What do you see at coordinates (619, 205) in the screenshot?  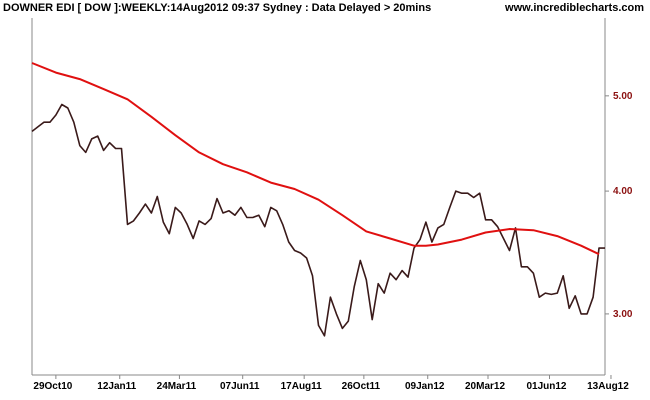 I see `y-axis-ticks: 5.00 4.00 3.00` at bounding box center [619, 205].